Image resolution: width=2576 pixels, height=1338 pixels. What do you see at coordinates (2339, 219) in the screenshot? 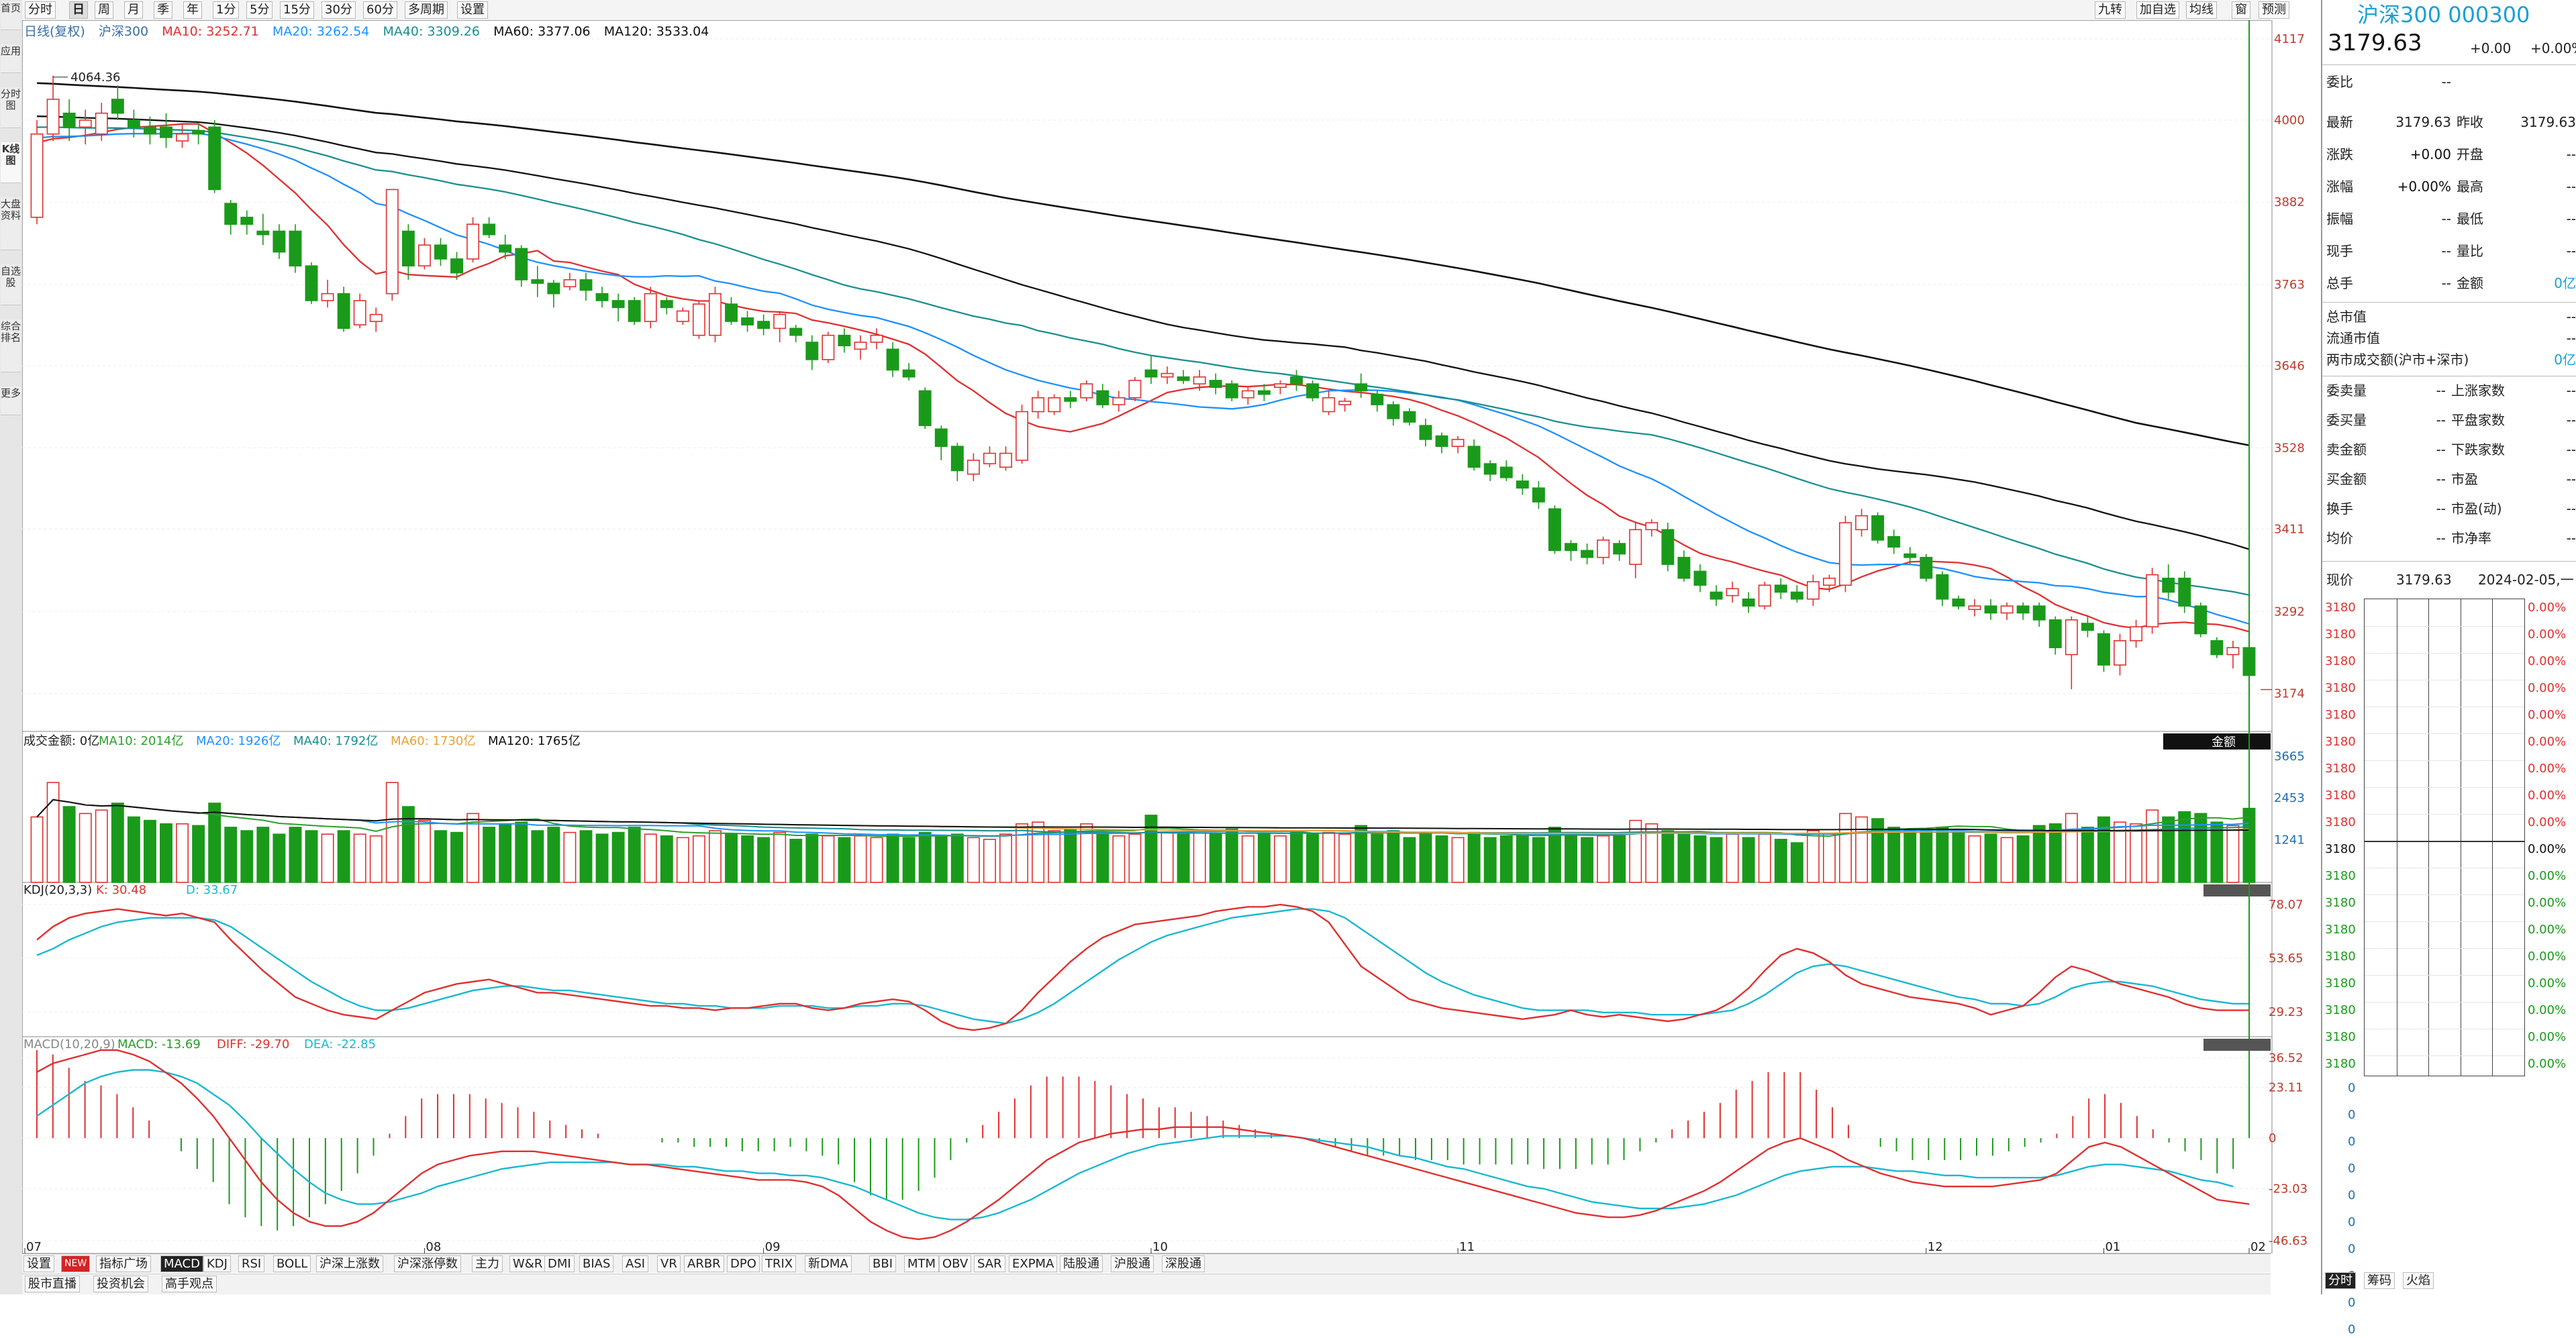
I see `quote-label: 振幅` at bounding box center [2339, 219].